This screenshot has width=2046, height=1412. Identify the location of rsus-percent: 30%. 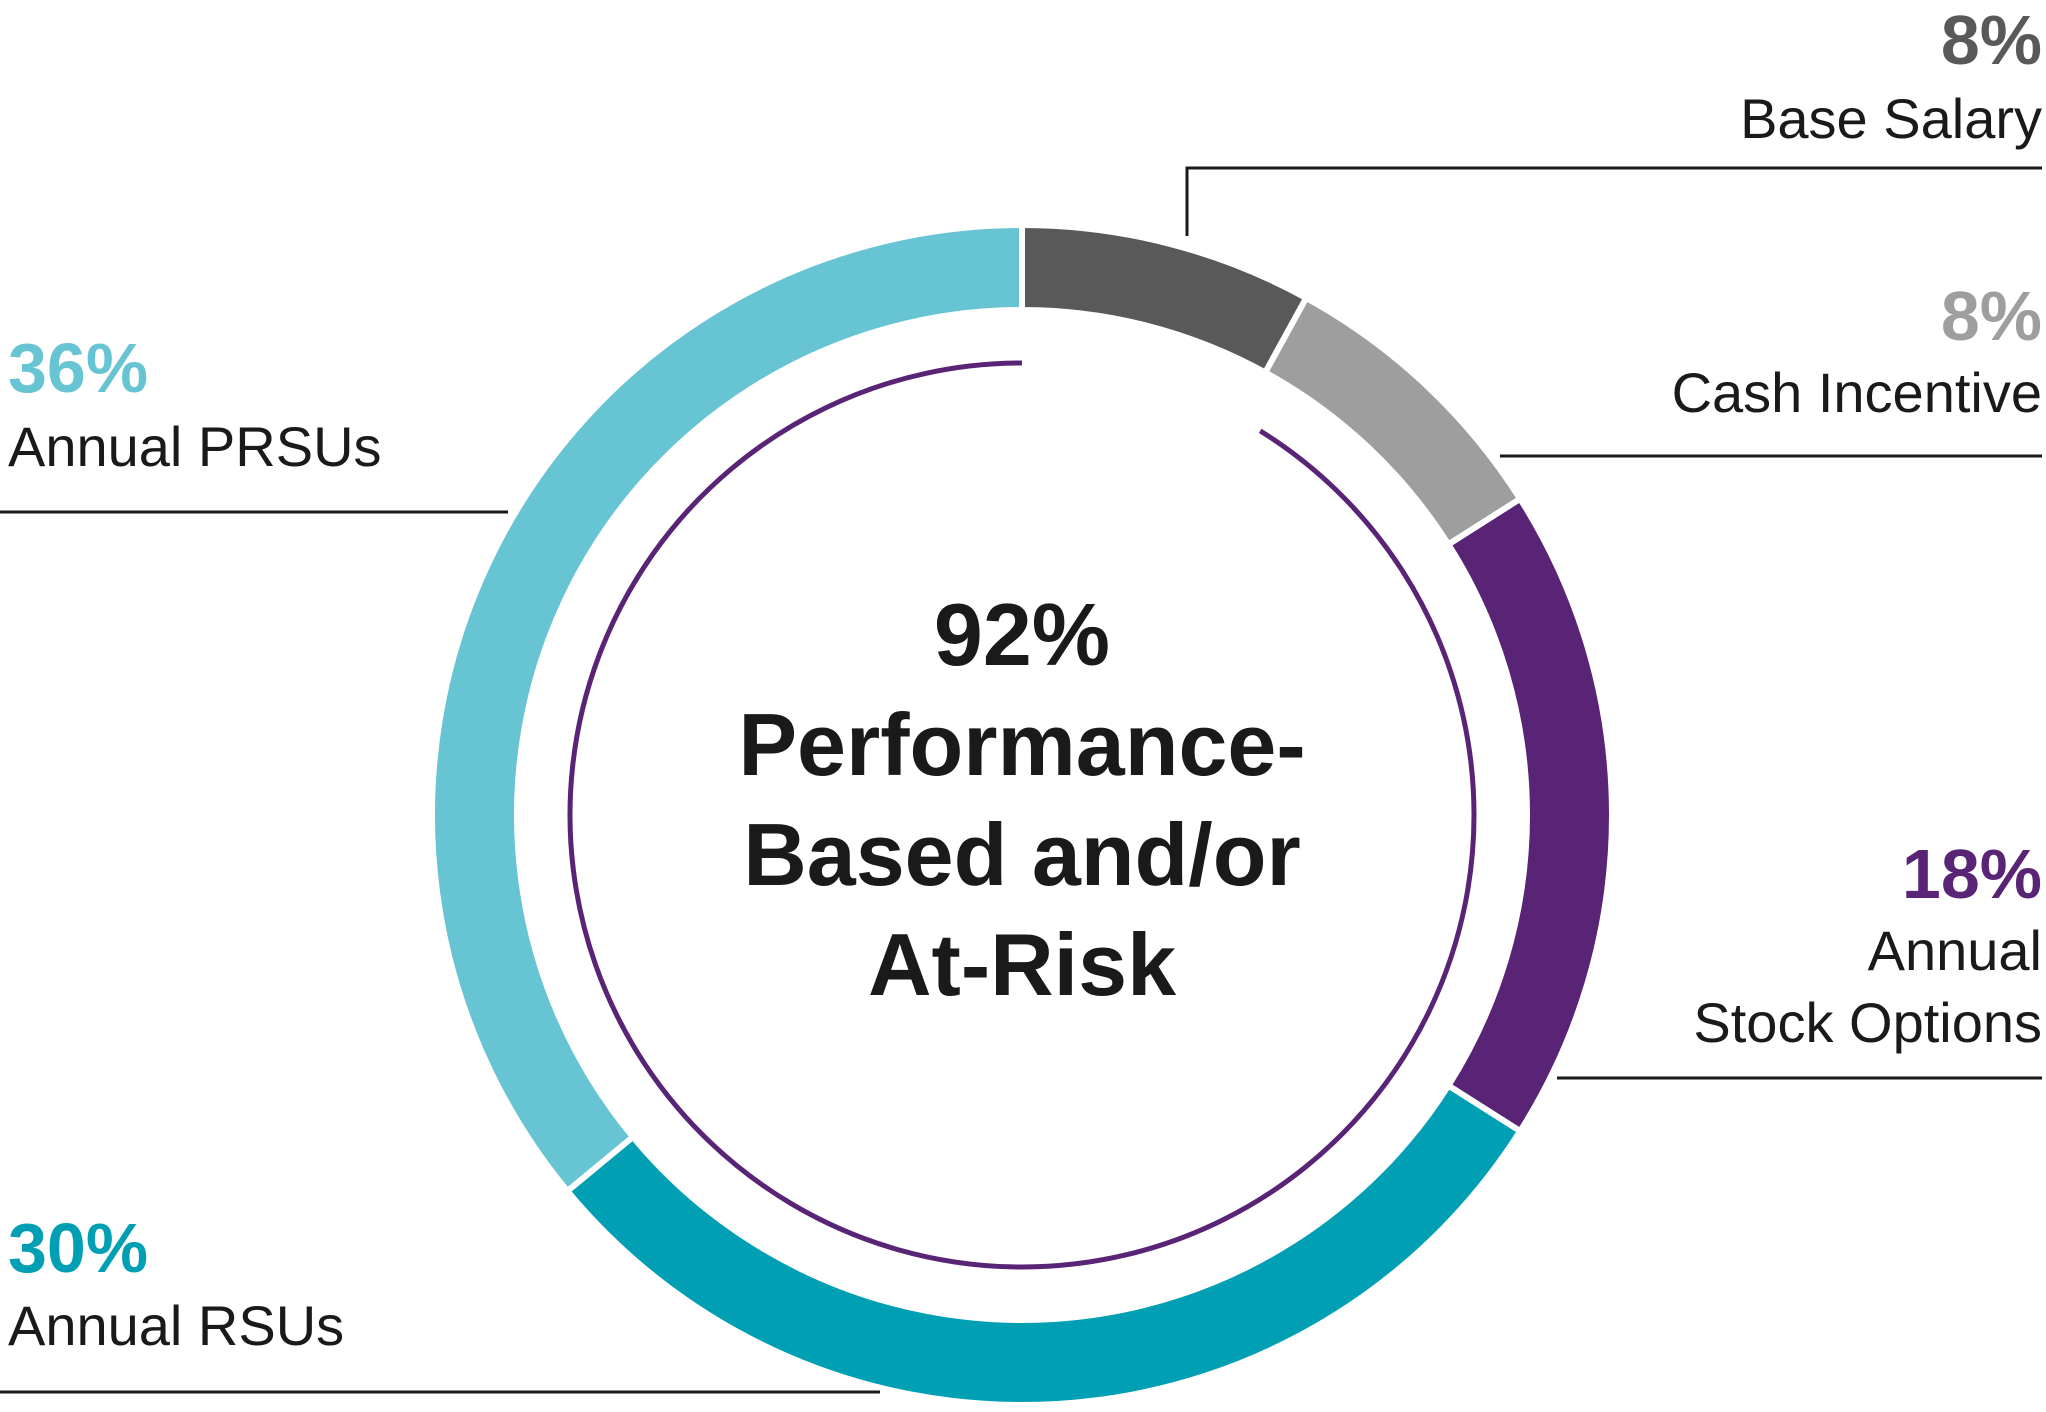
(78, 1248).